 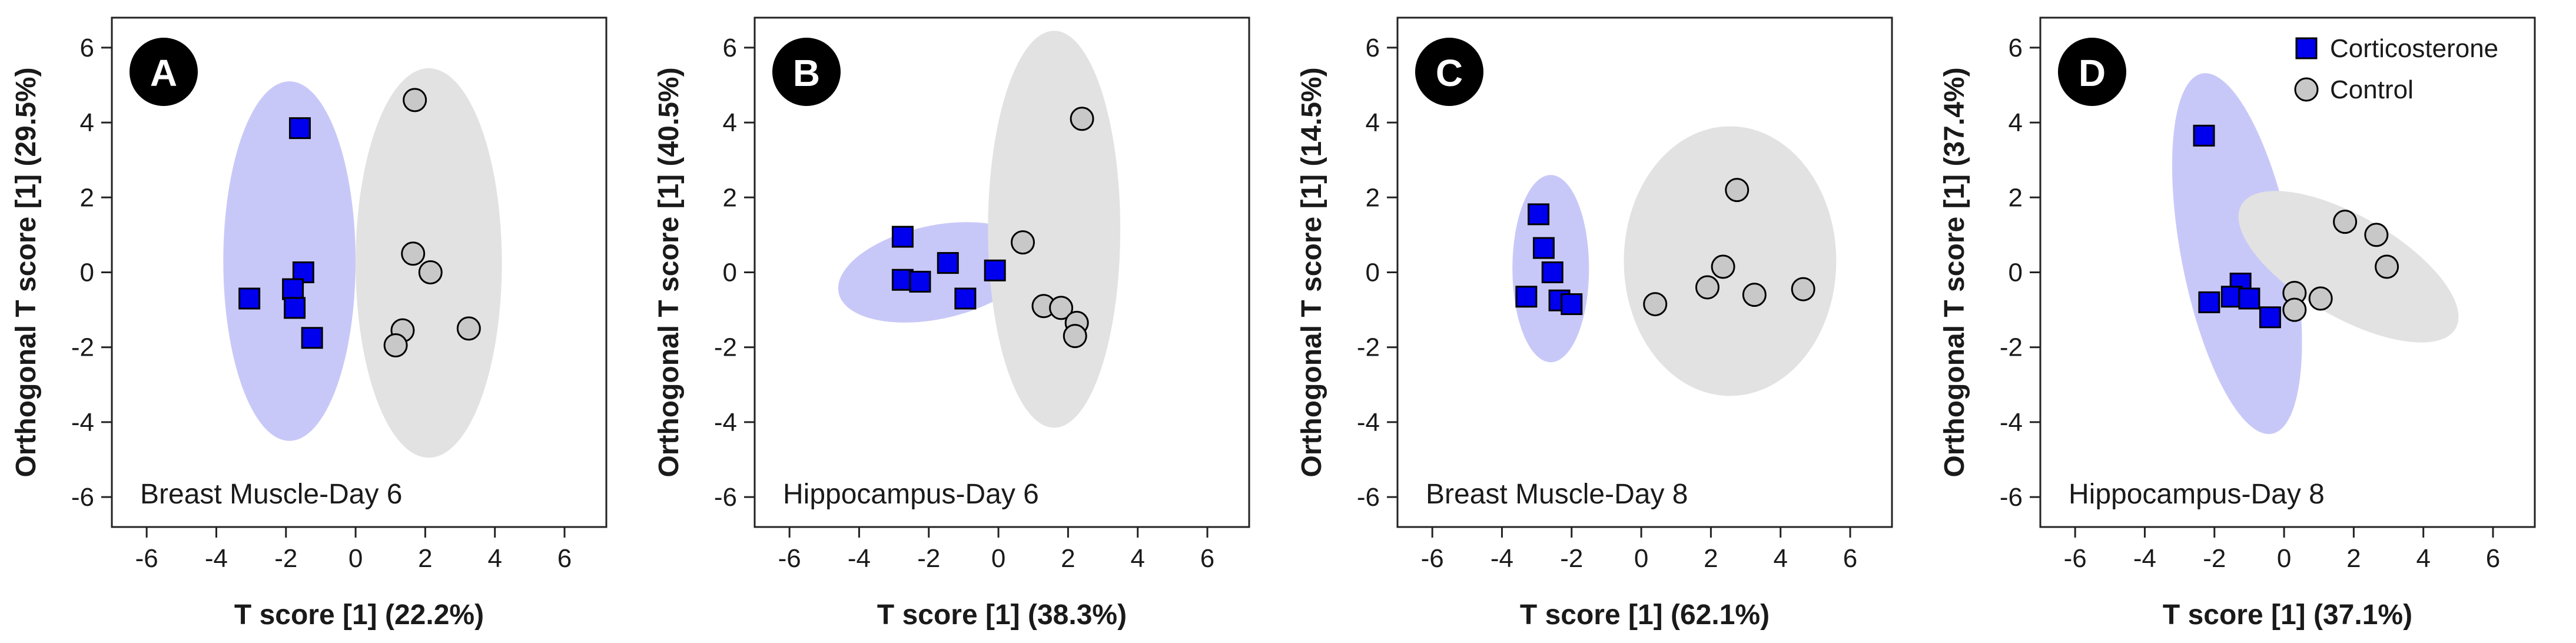 I want to click on legend-label: Control, so click(x=2372, y=89).